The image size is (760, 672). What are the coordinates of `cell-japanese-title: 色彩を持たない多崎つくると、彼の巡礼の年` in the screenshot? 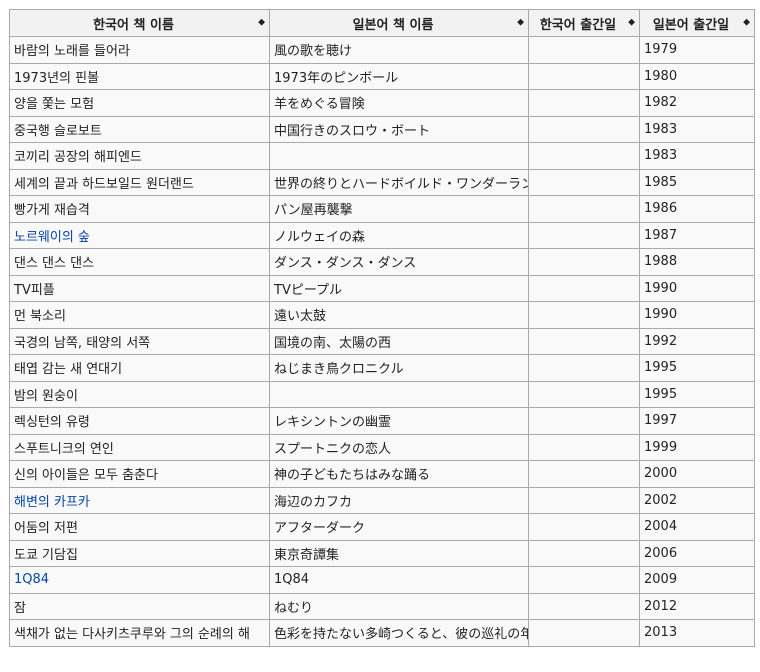 It's located at (399, 633).